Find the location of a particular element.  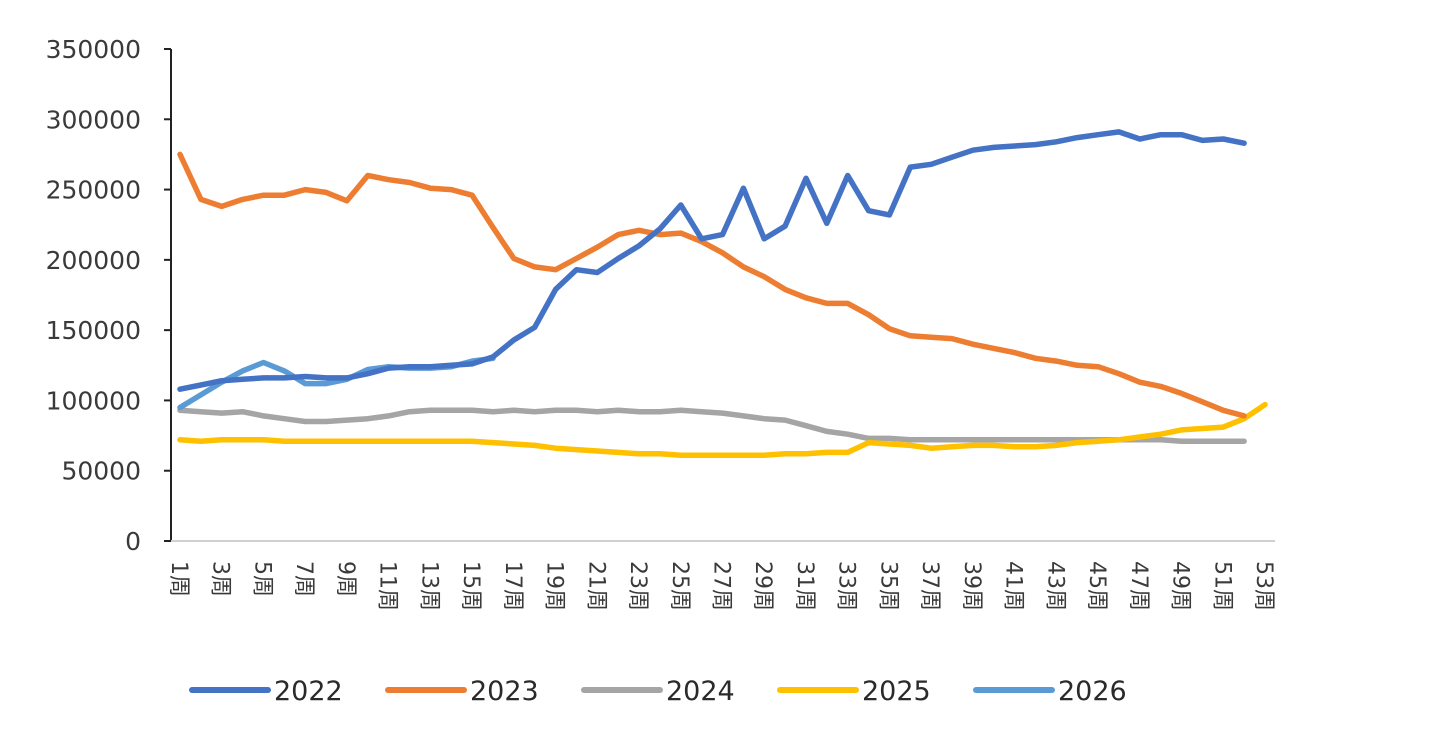

x-tick-label: 49周 is located at coordinates (1180, 586).